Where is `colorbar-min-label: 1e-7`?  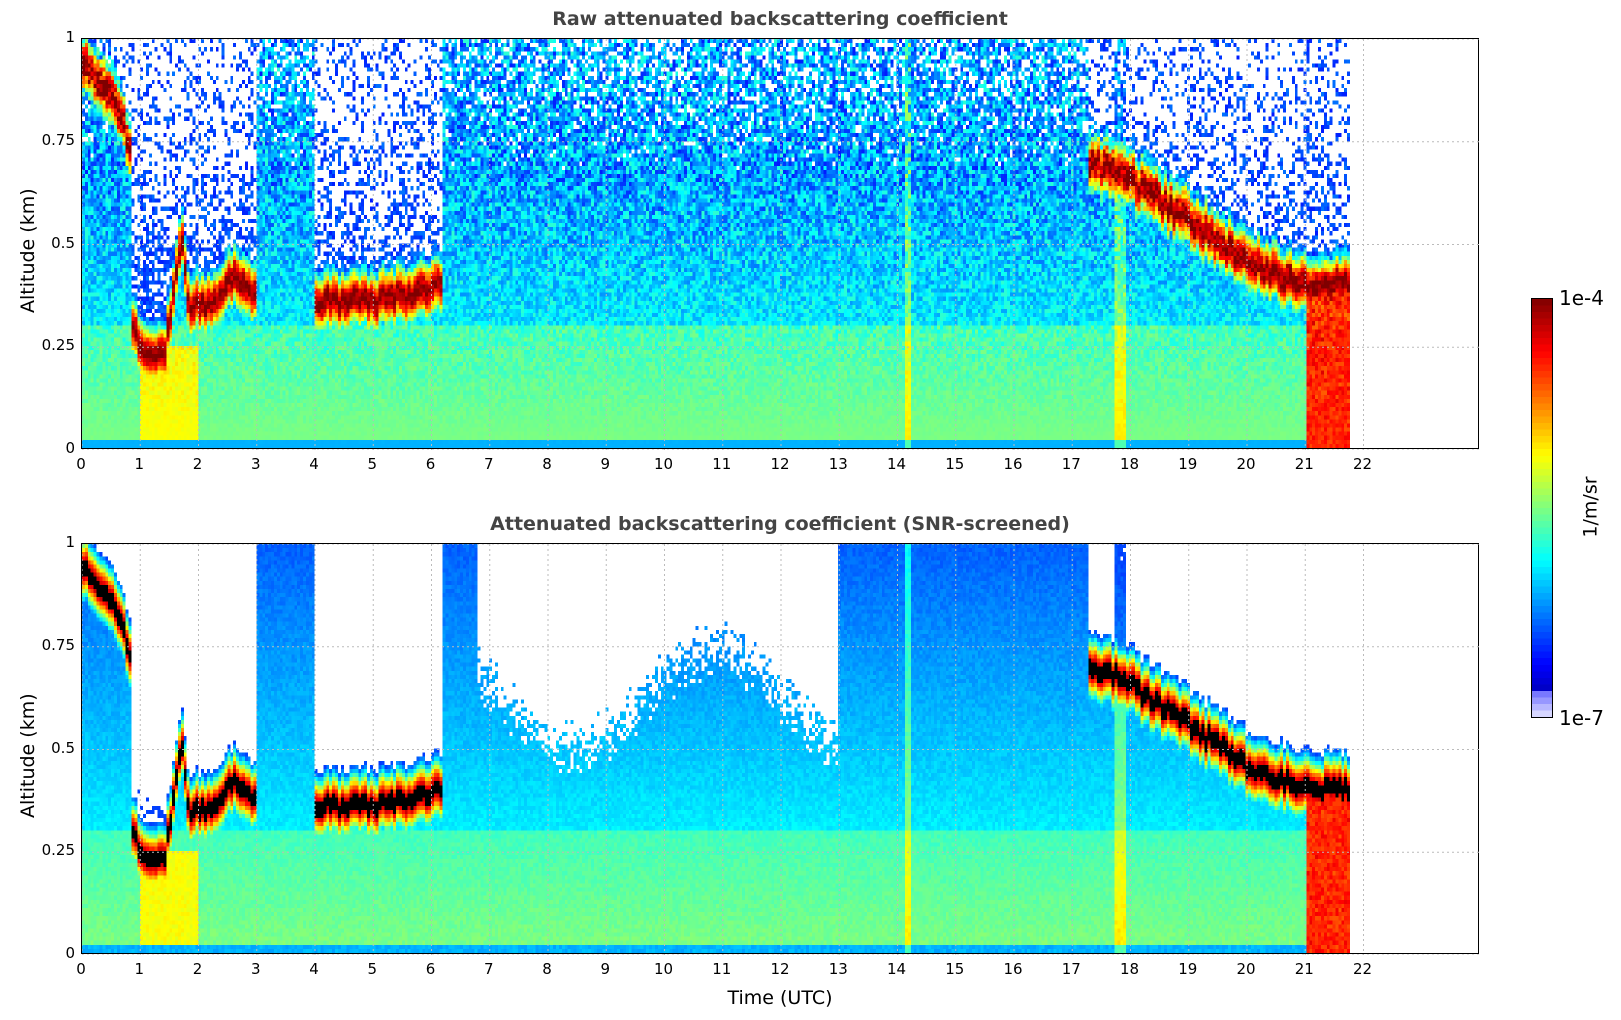
colorbar-min-label: 1e-7 is located at coordinates (1581, 718).